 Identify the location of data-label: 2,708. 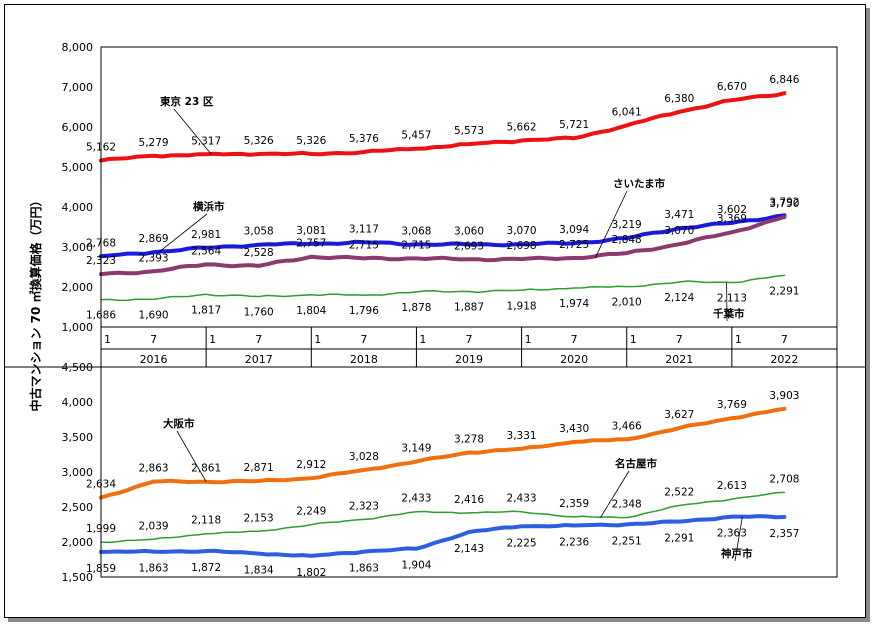
(784, 479).